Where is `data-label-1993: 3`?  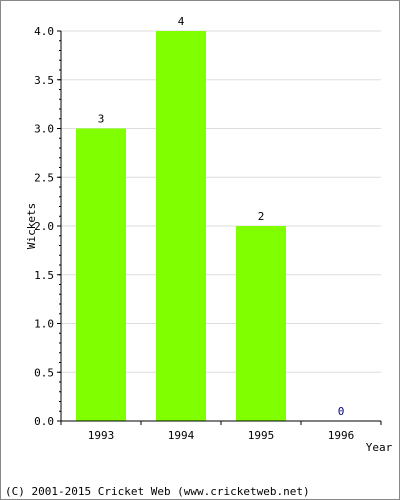 data-label-1993: 3 is located at coordinates (101, 119).